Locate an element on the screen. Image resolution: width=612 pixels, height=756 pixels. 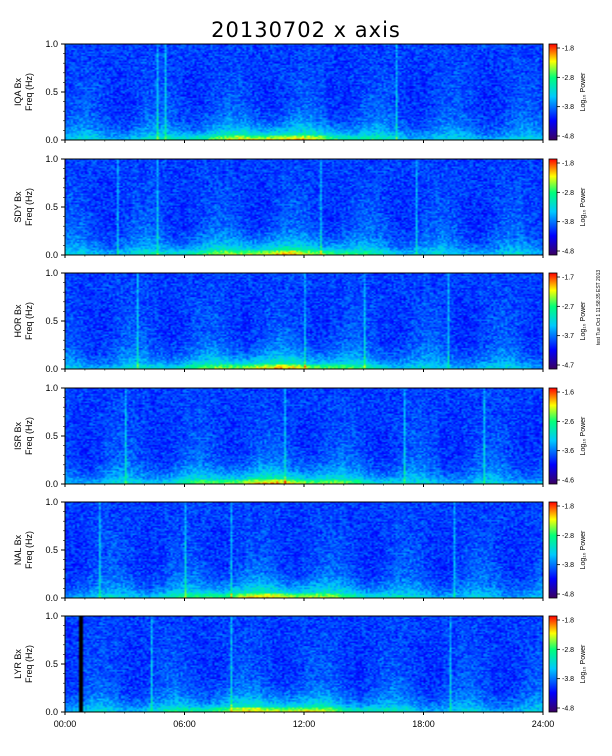
colorbar-tick-label: -2.6 is located at coordinates (568, 422).